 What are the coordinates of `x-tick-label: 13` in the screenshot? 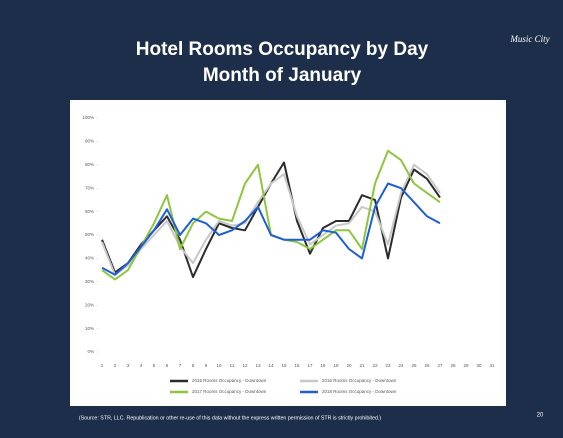 It's located at (258, 365).